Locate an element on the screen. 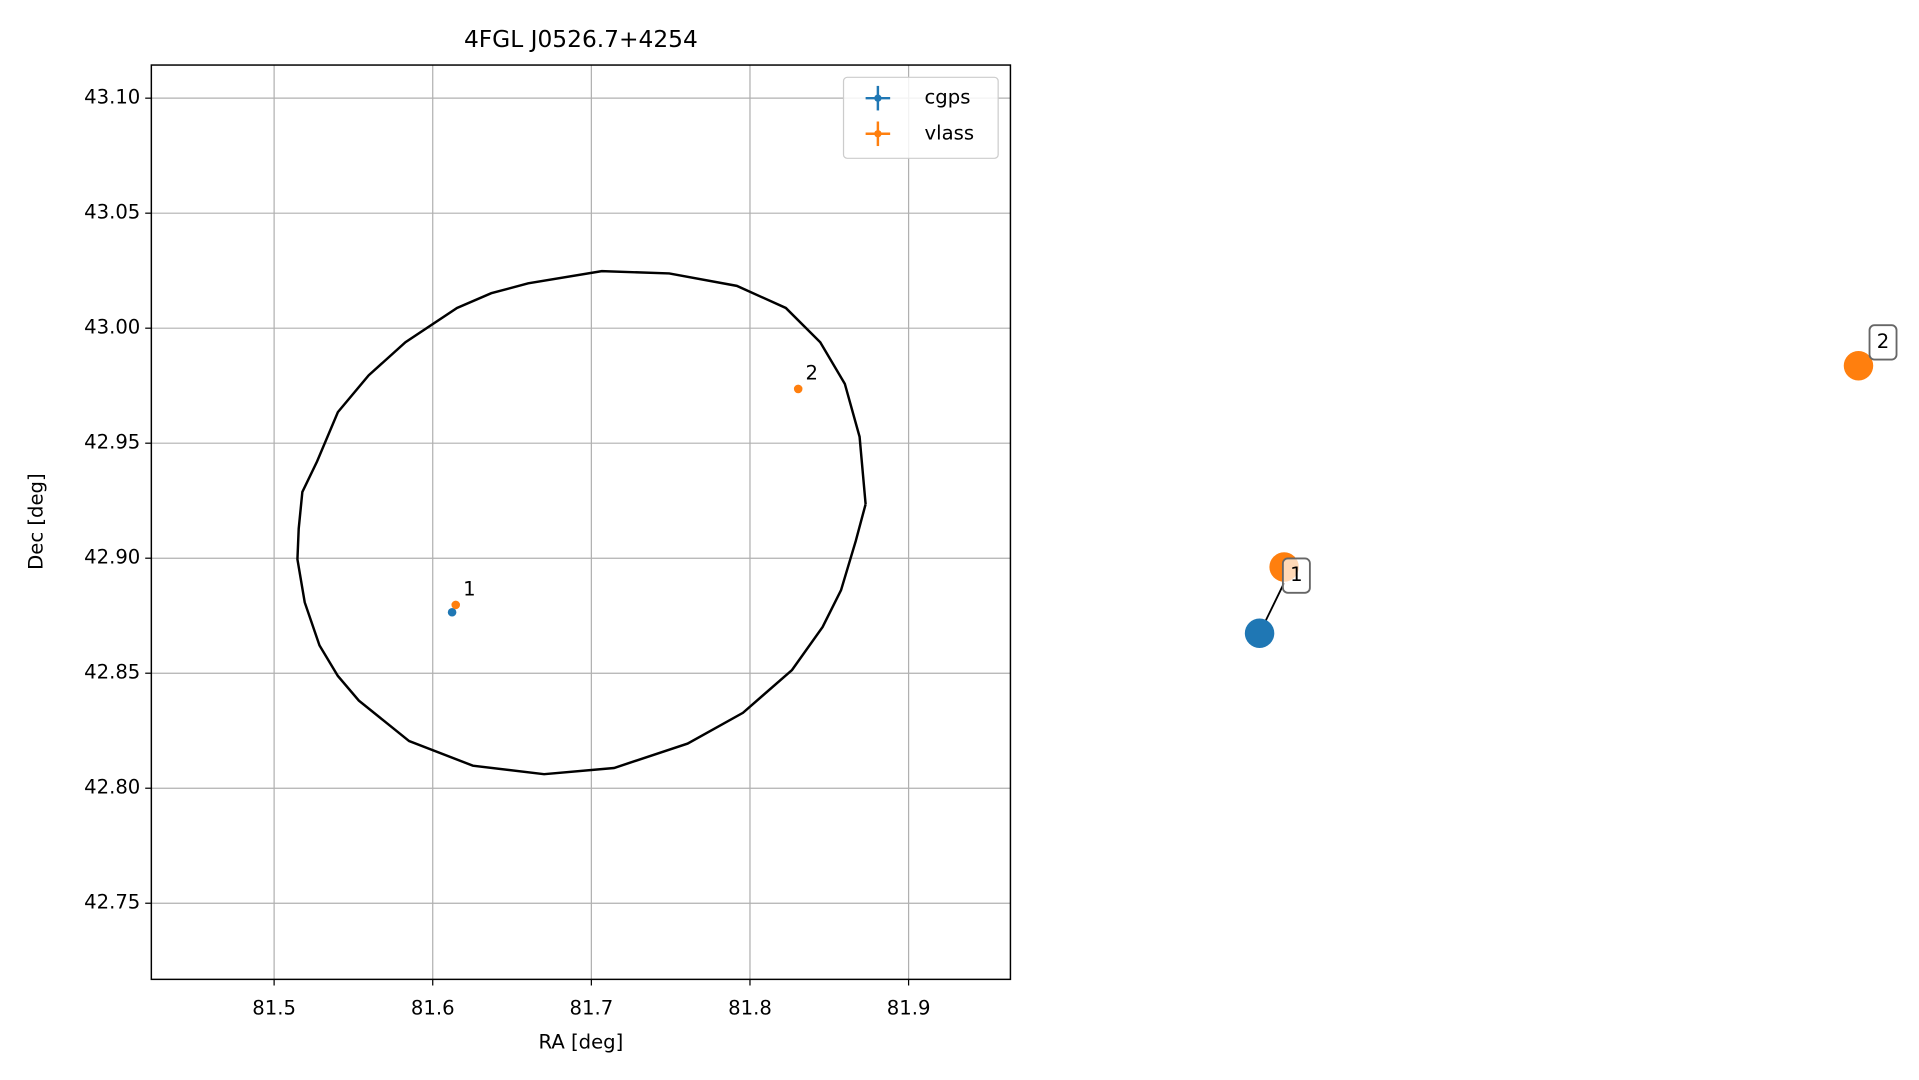 Image resolution: width=1919 pixels, height=1080 pixels. ellipse is located at coordinates (581, 522).